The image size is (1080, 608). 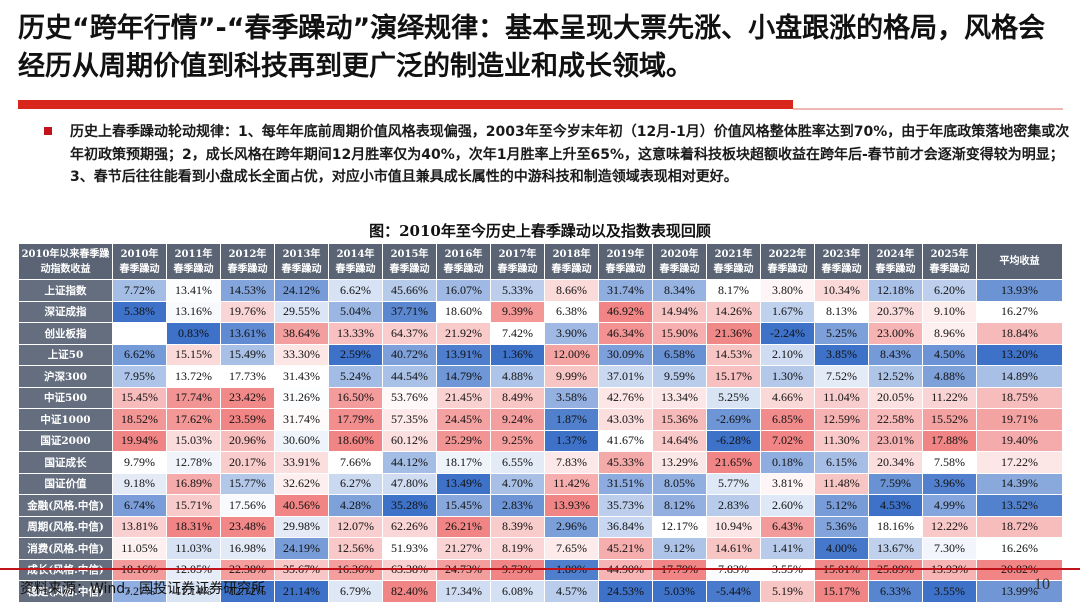 What do you see at coordinates (247, 333) in the screenshot?
I see `table-cell: 13.61%` at bounding box center [247, 333].